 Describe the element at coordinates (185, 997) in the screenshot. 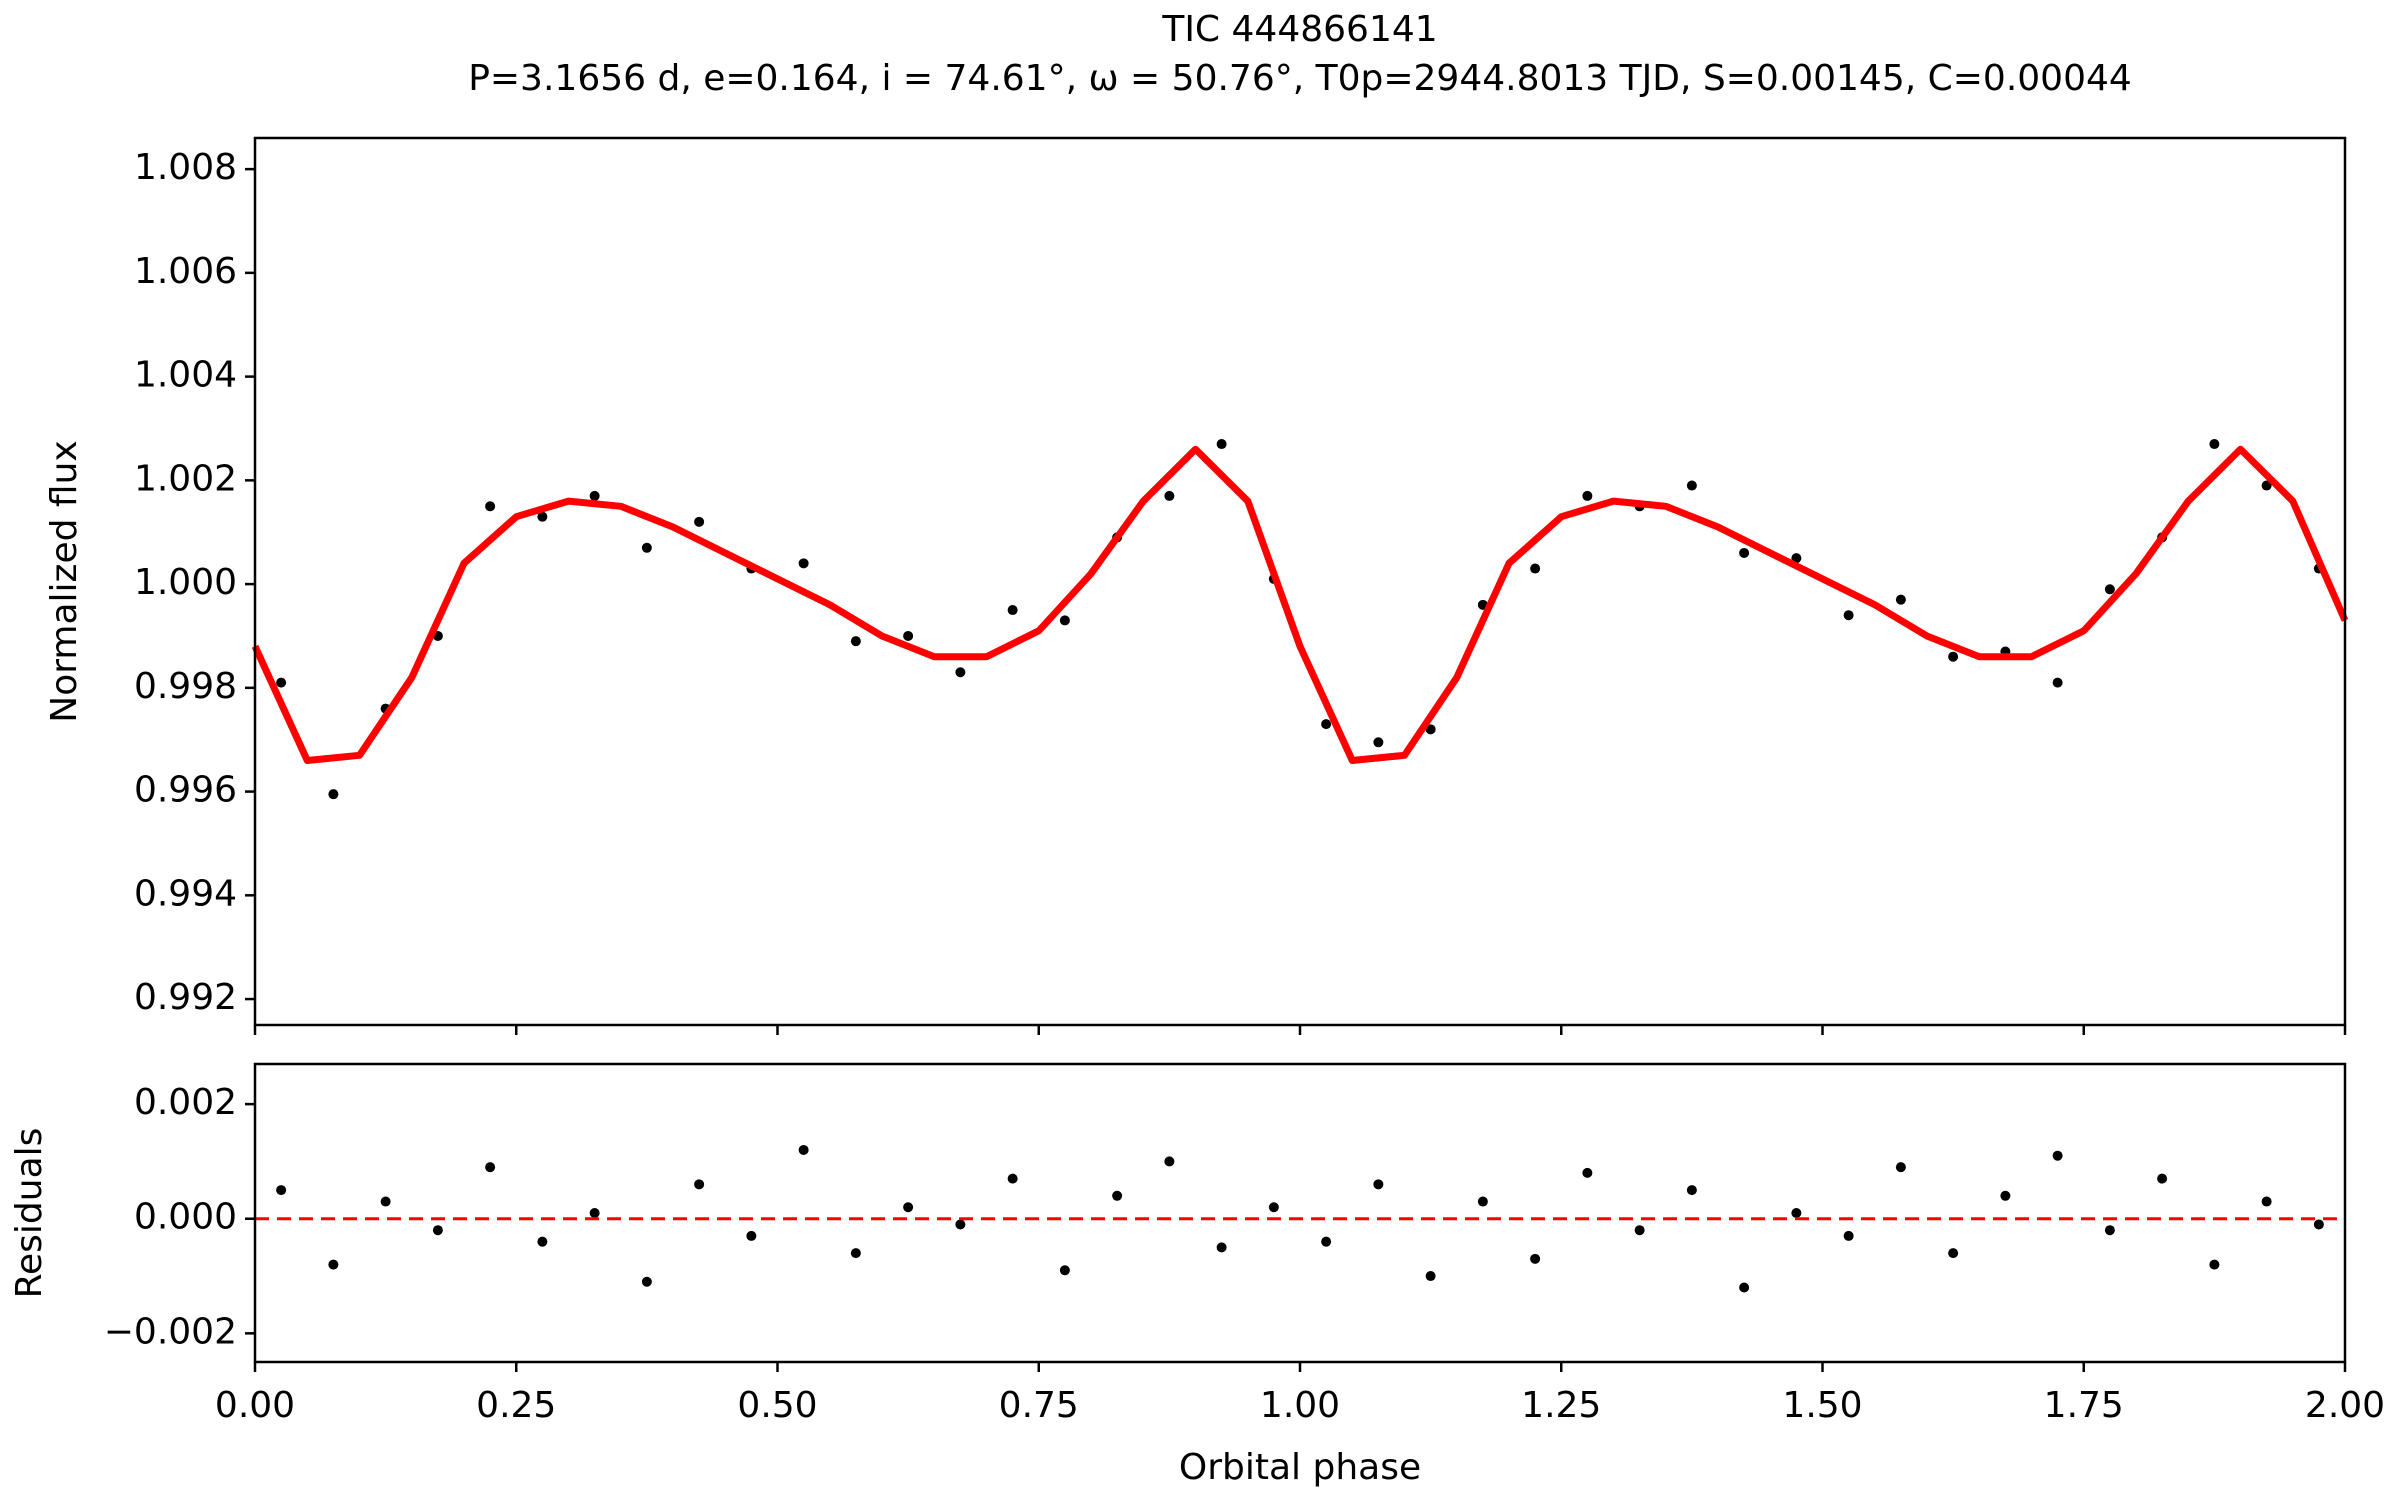

I see `y-tick-label: 0.992` at that location.